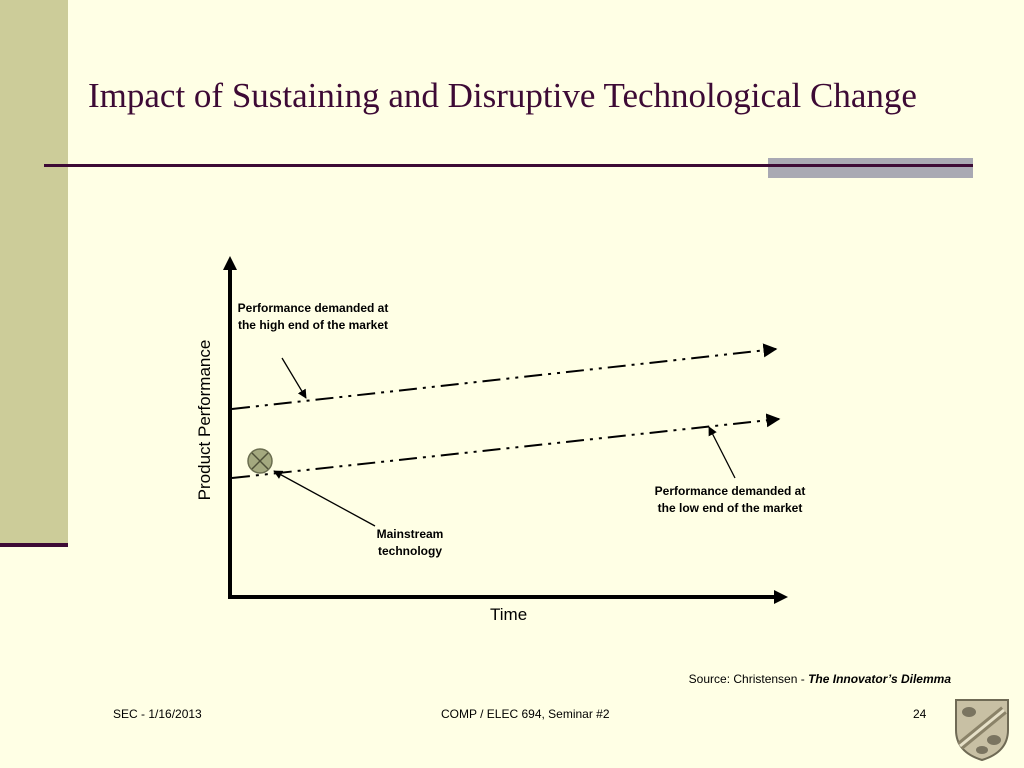 The width and height of the screenshot is (1024, 768). What do you see at coordinates (157, 714) in the screenshot?
I see `footer-date: SEC - 1/16/2013` at bounding box center [157, 714].